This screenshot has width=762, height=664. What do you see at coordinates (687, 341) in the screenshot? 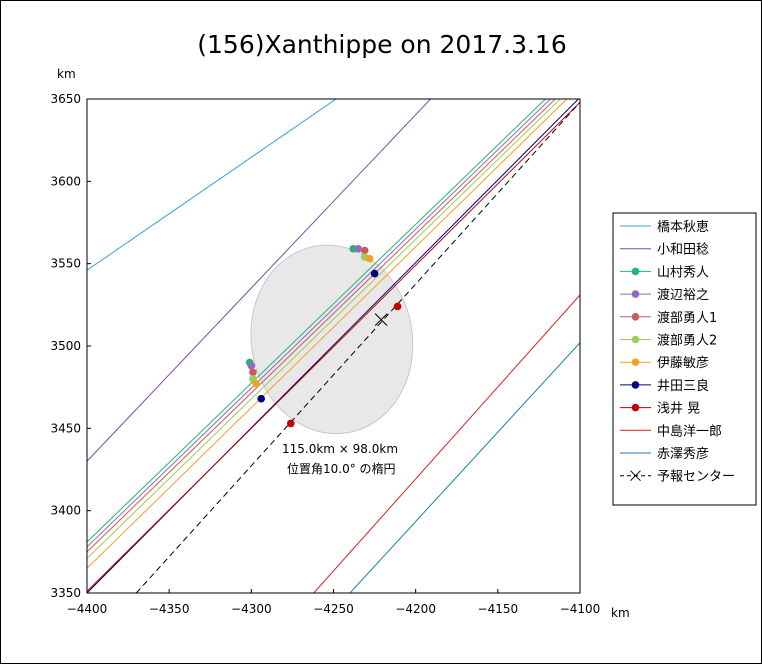
I see `legend-label-5: 渡部勇人2` at bounding box center [687, 341].